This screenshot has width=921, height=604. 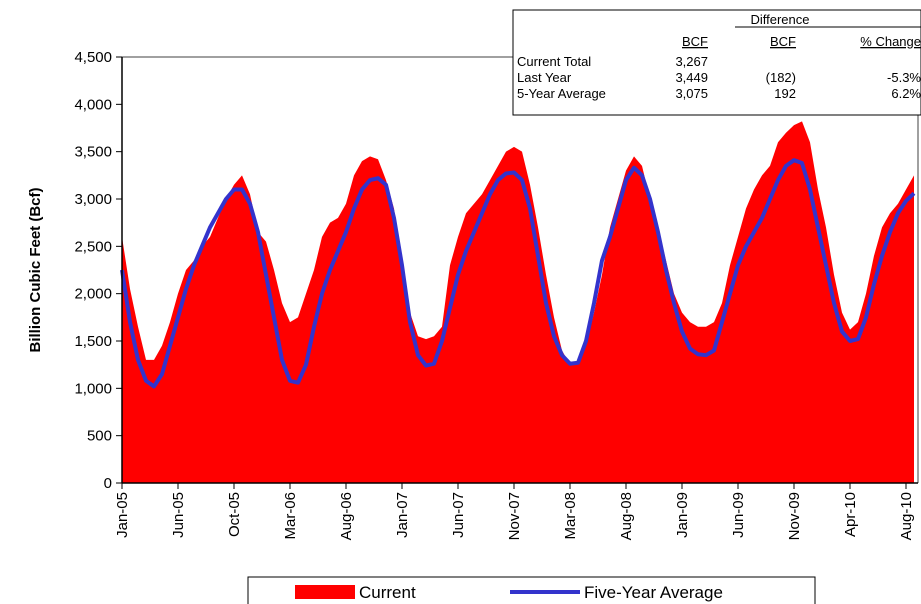 What do you see at coordinates (108, 483) in the screenshot?
I see `y-tick-label: 0` at bounding box center [108, 483].